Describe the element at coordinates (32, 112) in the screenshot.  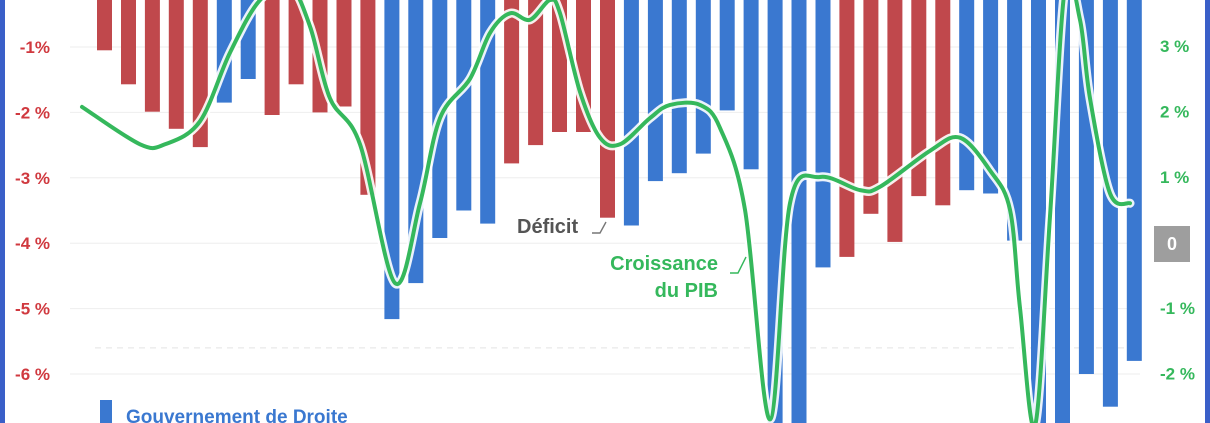
I see `left-tick-label: -2 %` at that location.